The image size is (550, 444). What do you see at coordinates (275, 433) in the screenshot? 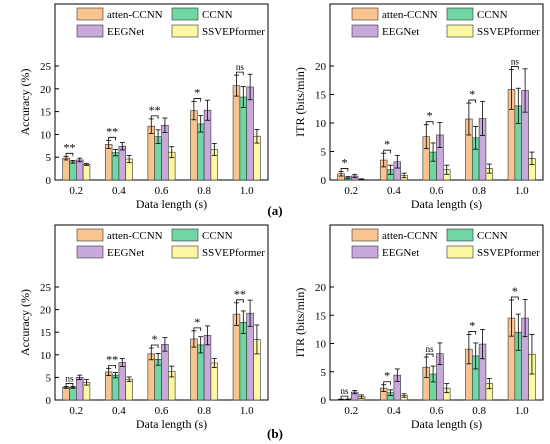
I see `subfigure-label-b: (b)` at bounding box center [275, 433].